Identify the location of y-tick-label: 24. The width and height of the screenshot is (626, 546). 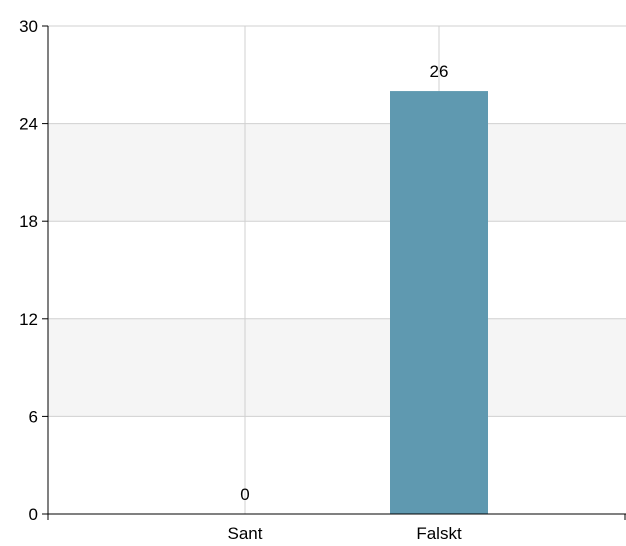
(28, 124).